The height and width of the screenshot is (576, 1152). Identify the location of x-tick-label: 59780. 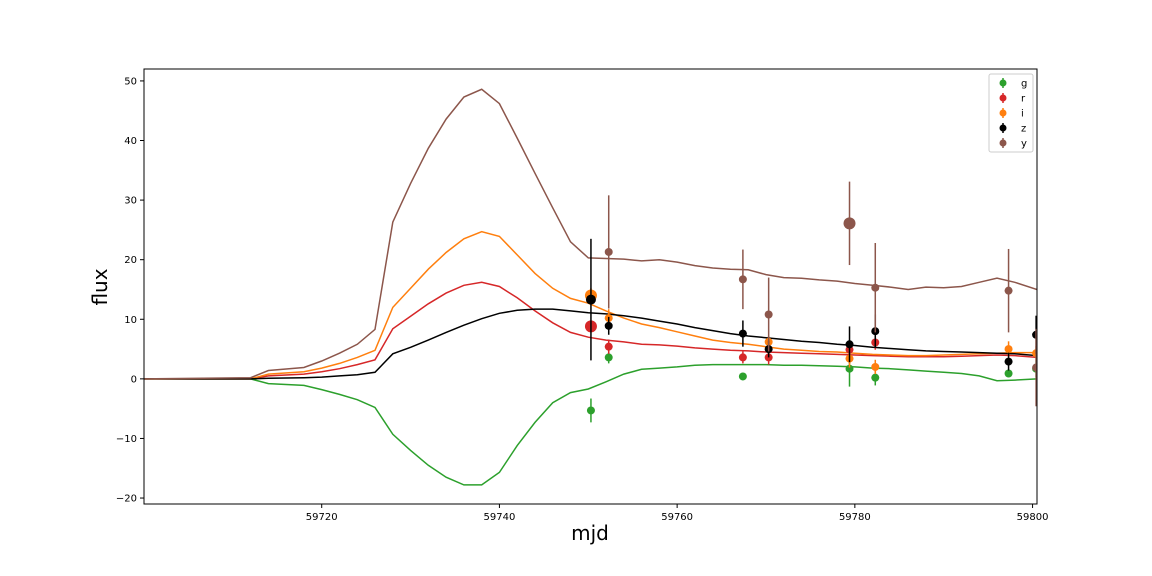
(855, 517).